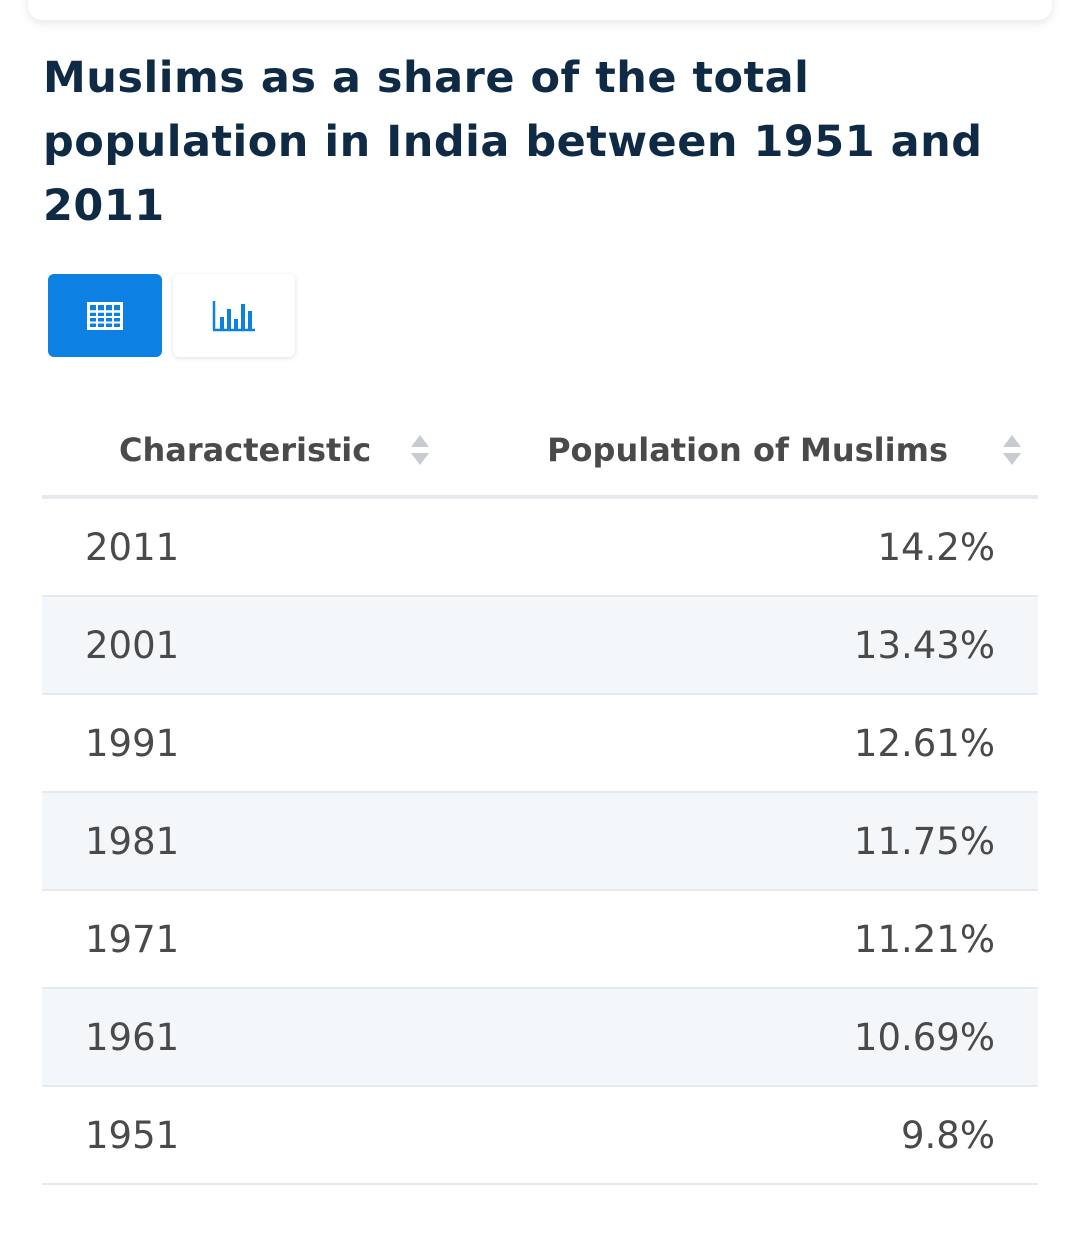  I want to click on year-cell: 2001, so click(263, 645).